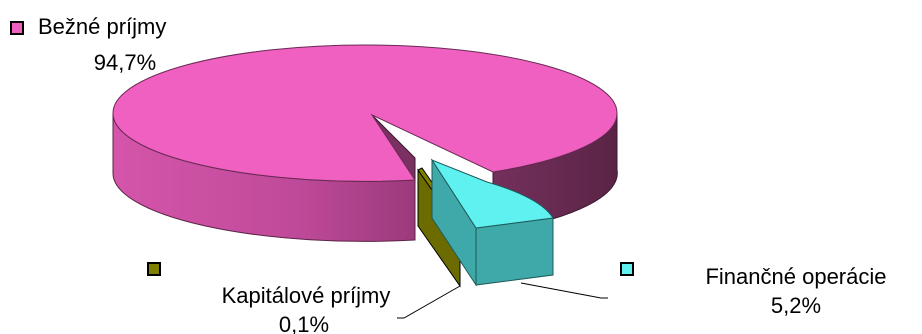 The width and height of the screenshot is (922, 334). I want to click on slice-value-kapitalove-prijmy: 0,1%, so click(304, 323).